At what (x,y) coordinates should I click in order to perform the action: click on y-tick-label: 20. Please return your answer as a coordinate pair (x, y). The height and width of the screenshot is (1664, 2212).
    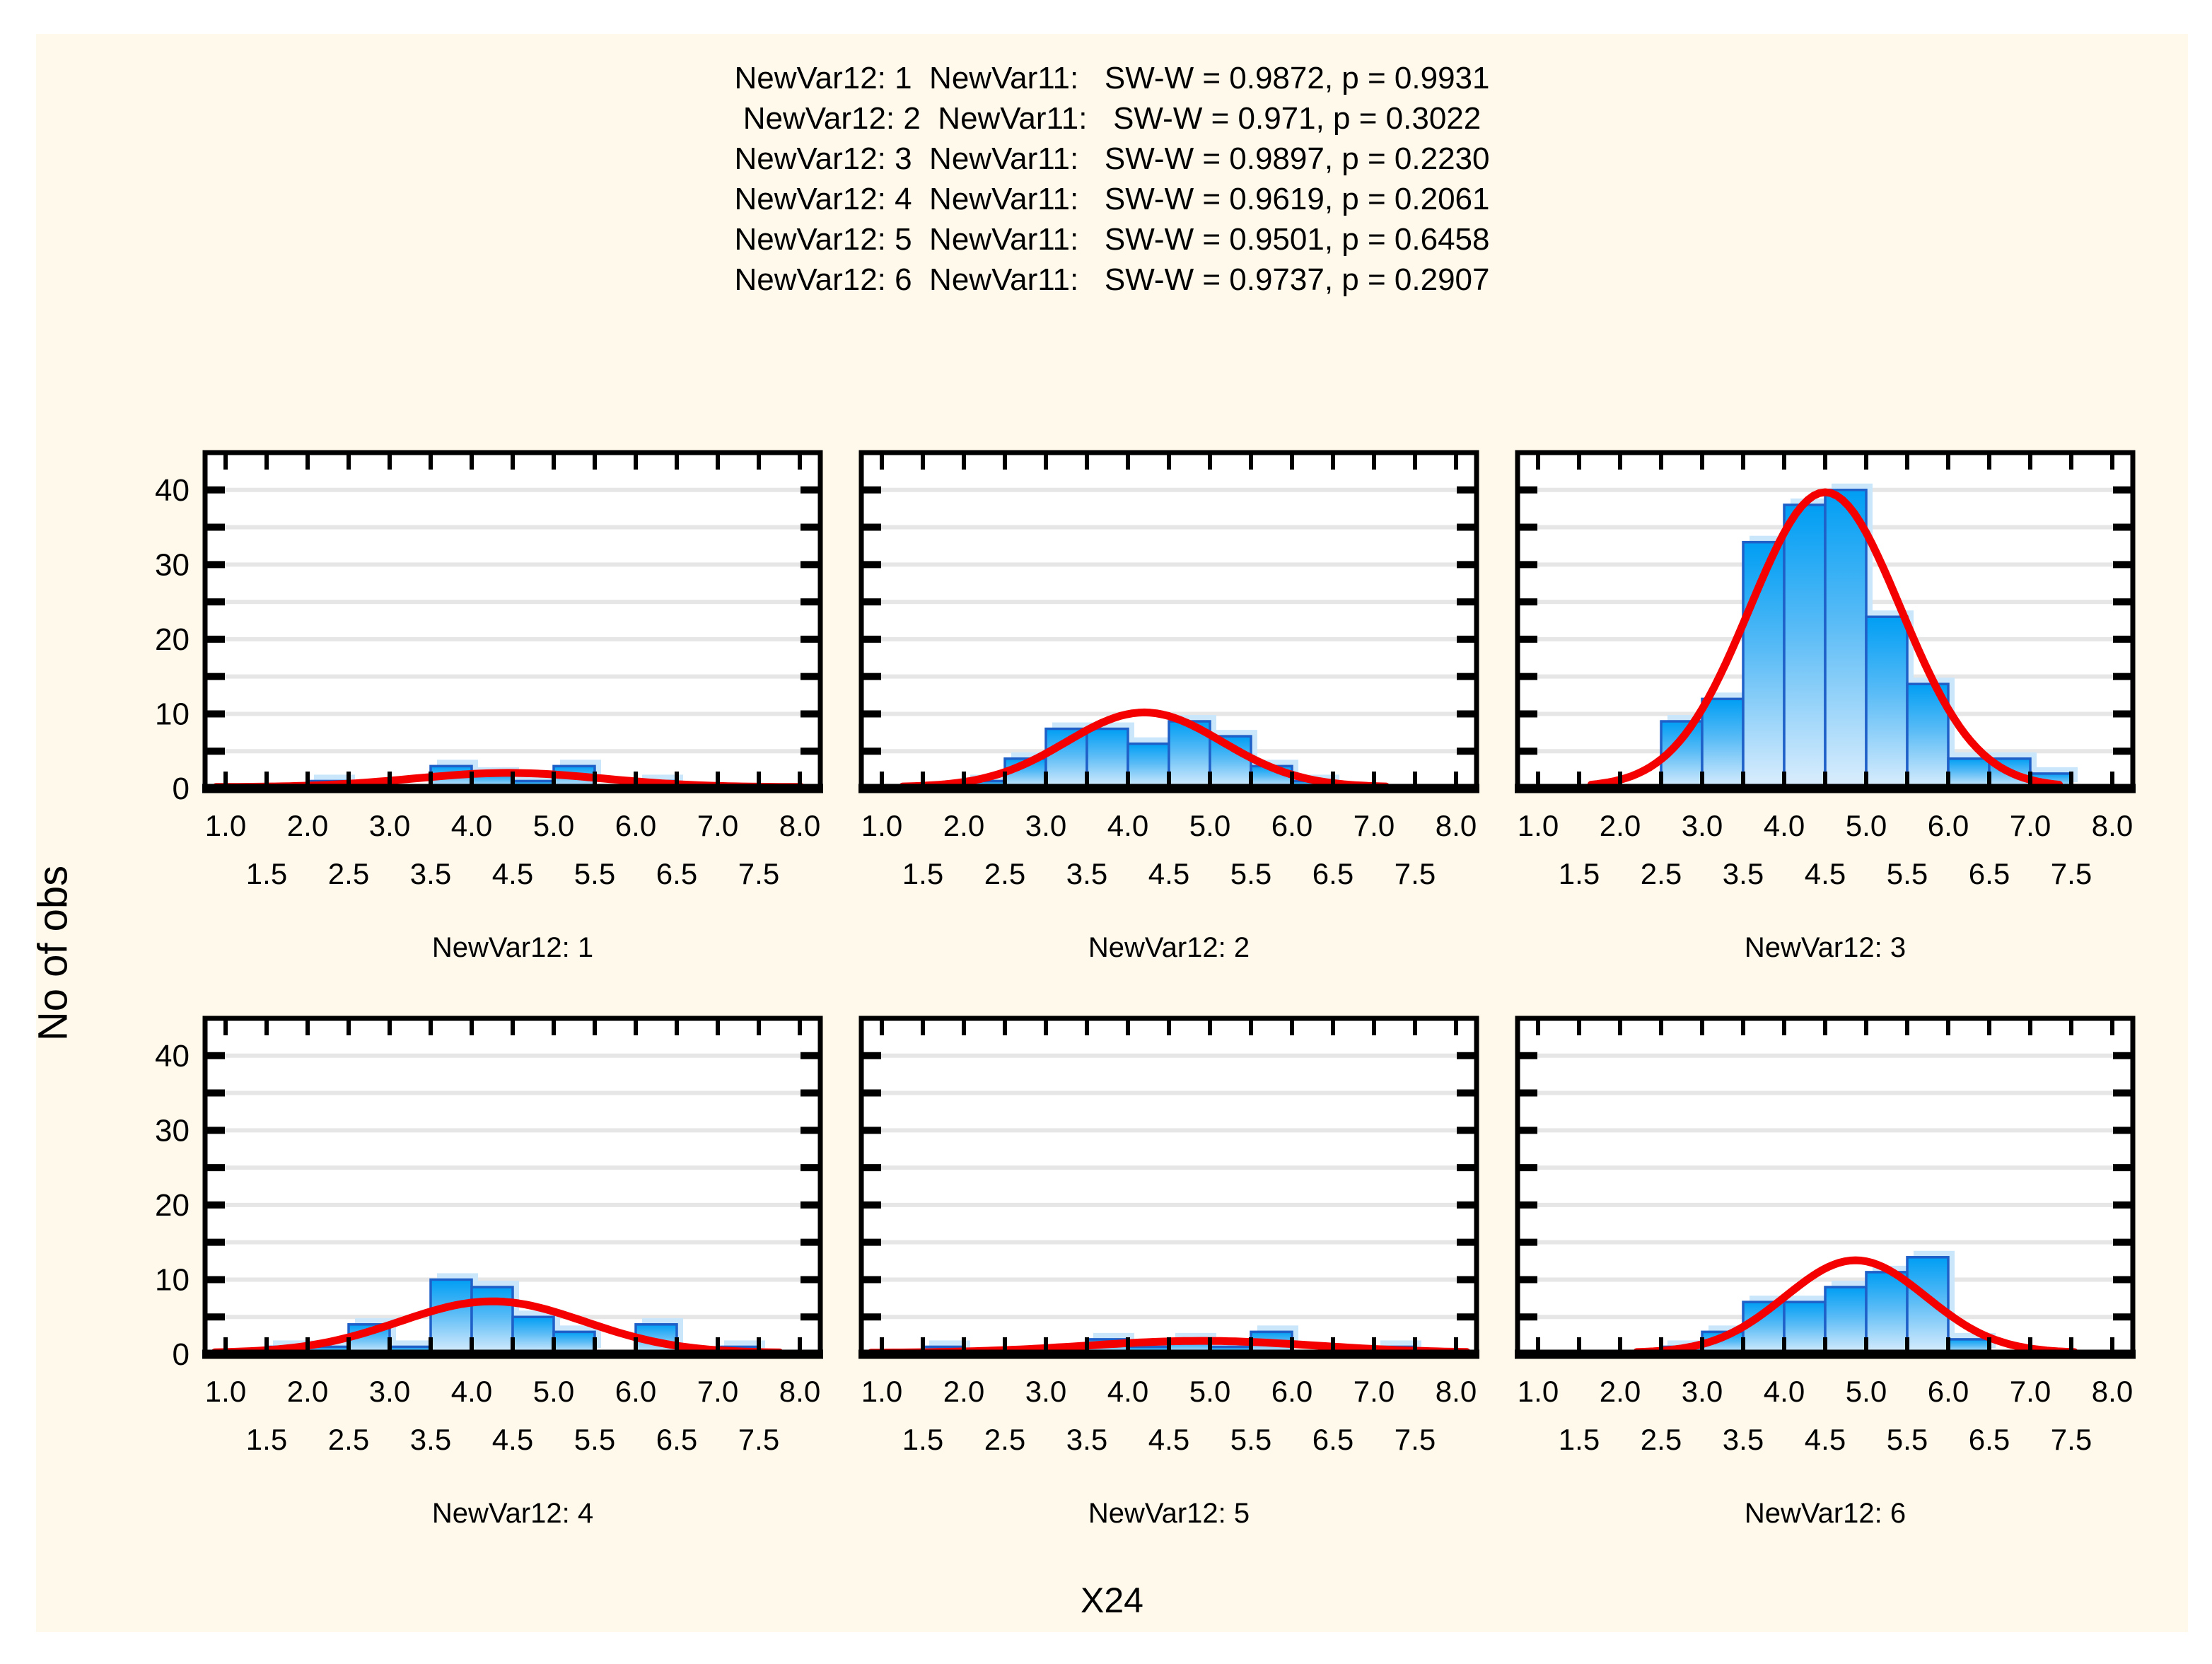
    Looking at the image, I should click on (172, 1205).